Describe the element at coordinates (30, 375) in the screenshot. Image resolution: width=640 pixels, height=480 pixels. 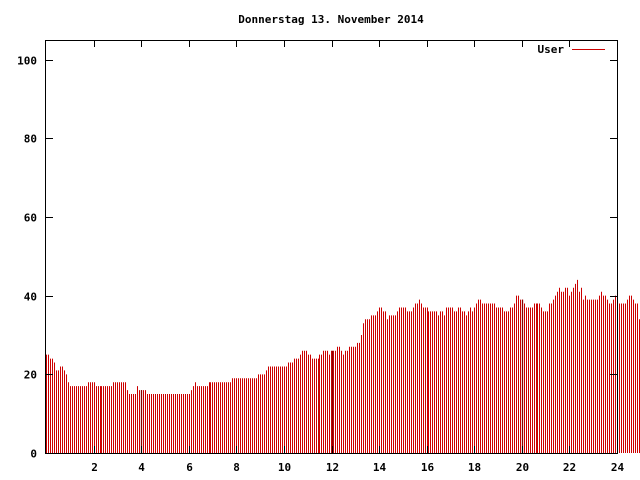
I see `y-tick-label: 20` at that location.